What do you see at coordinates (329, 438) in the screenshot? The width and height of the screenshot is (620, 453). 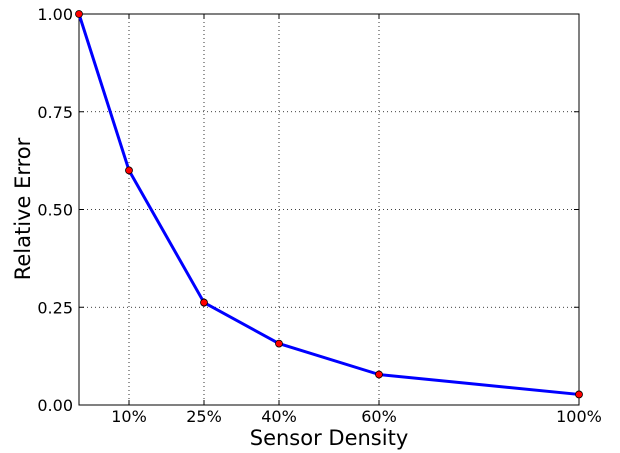 I see `x-axis-title: Sensor Density` at bounding box center [329, 438].